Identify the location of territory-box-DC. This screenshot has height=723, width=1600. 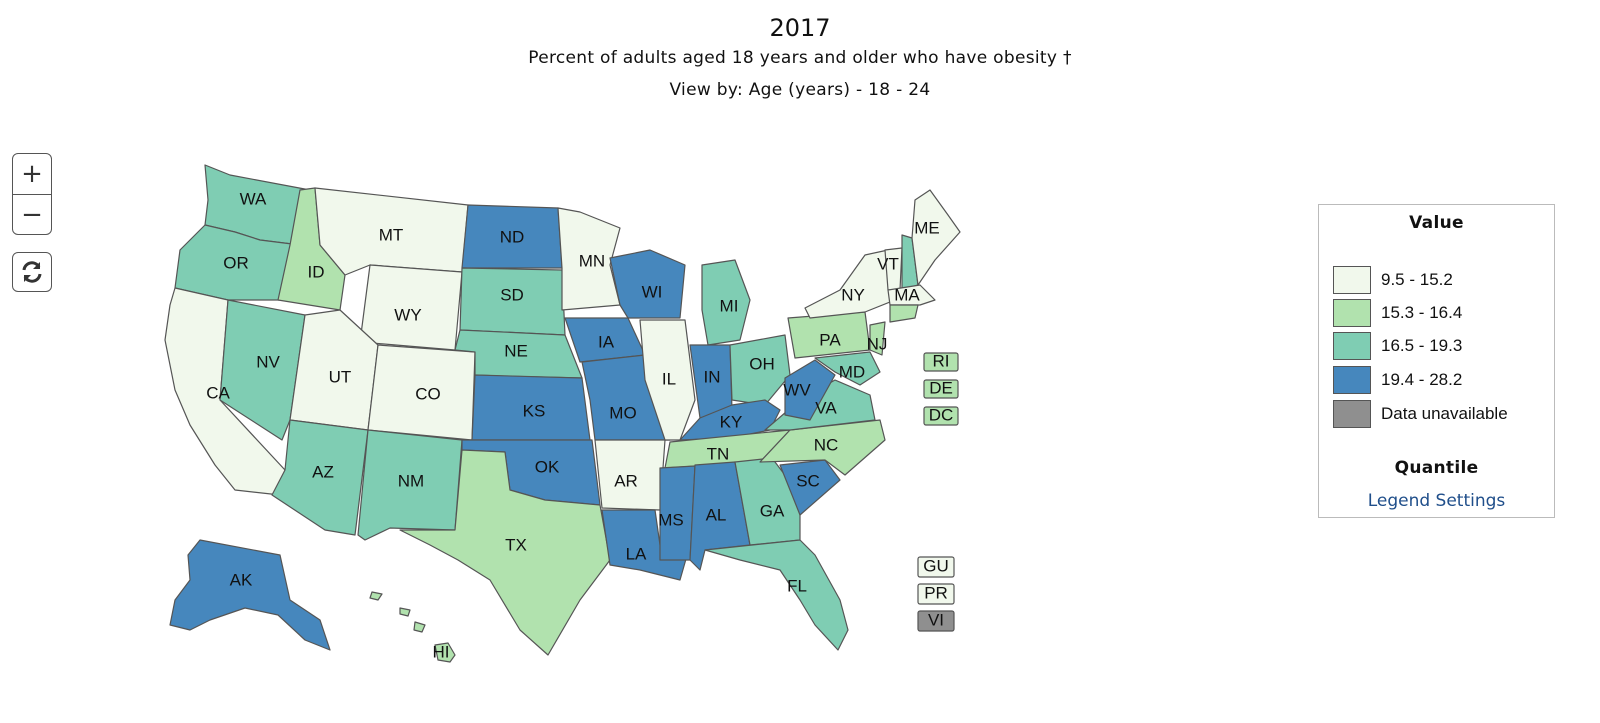
(941, 416).